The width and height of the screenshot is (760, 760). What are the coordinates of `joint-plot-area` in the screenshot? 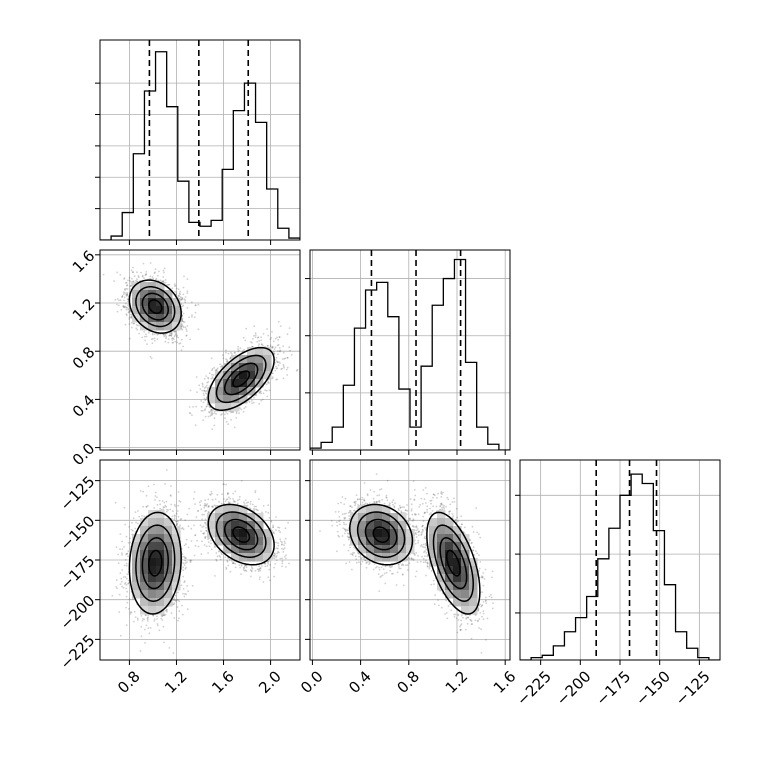 It's located at (200, 346).